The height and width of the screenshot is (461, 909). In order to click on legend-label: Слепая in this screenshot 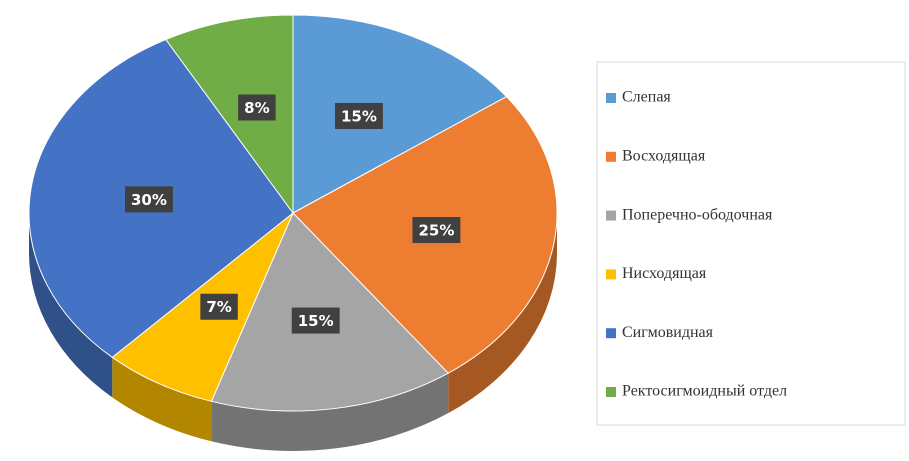, I will do `click(646, 97)`.